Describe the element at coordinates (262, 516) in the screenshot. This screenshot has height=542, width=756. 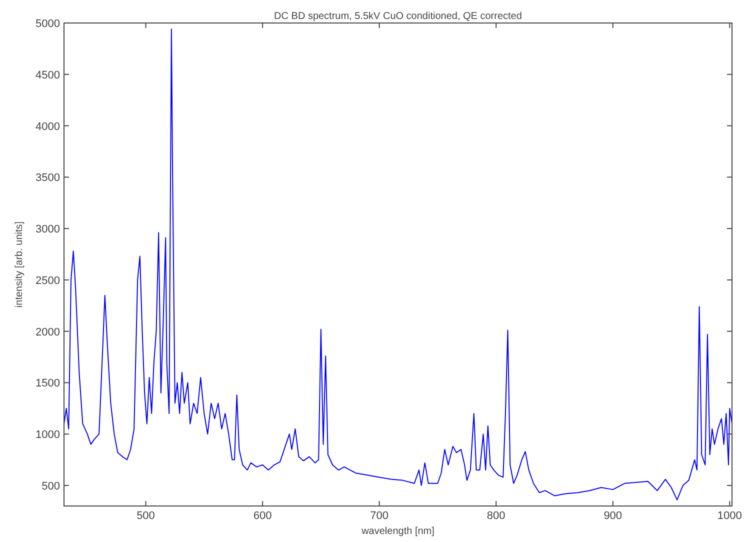
I see `x-tick-label: 600` at that location.